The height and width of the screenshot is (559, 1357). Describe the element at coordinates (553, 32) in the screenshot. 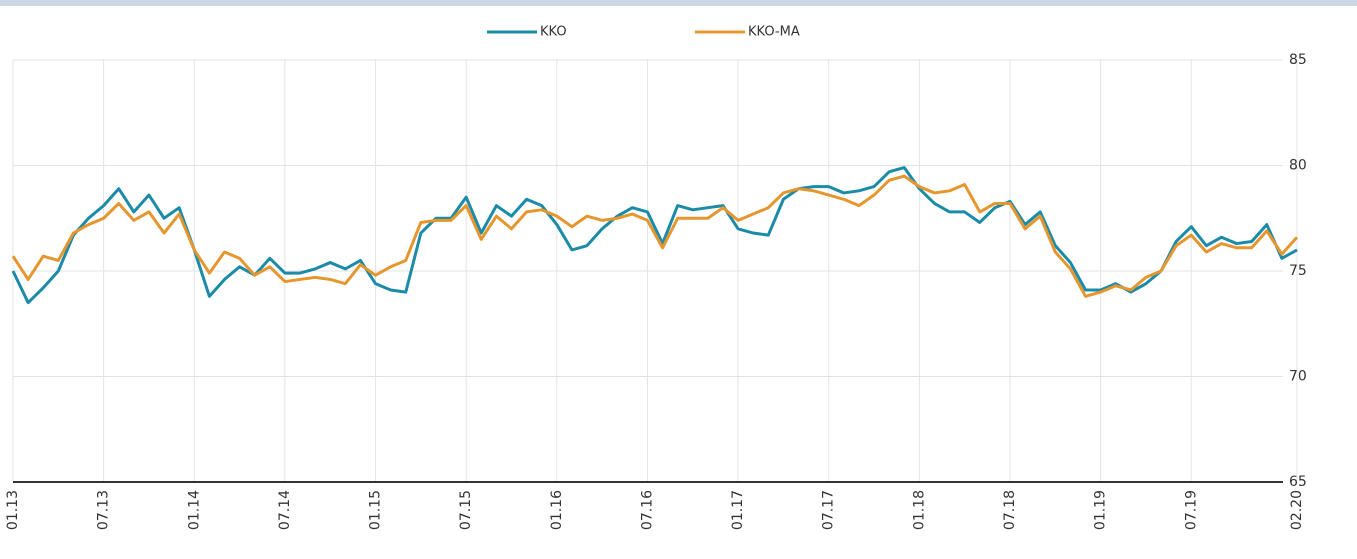

I see `legend-label: KKO` at that location.